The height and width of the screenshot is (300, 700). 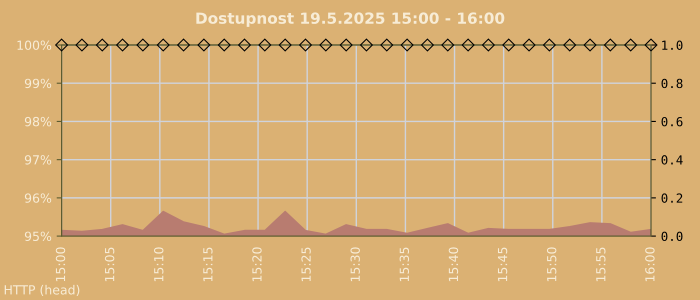 What do you see at coordinates (159, 264) in the screenshot?
I see `x-tick-label: 15:10` at bounding box center [159, 264].